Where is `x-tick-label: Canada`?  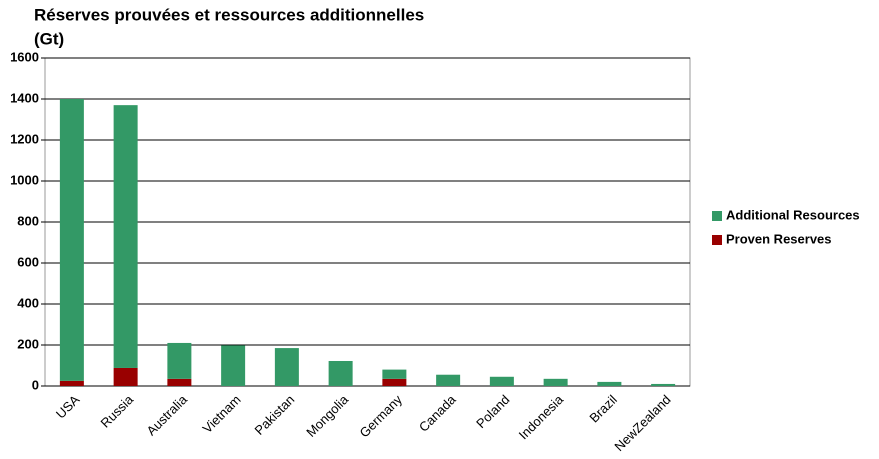 x-tick-label: Canada is located at coordinates (437, 412).